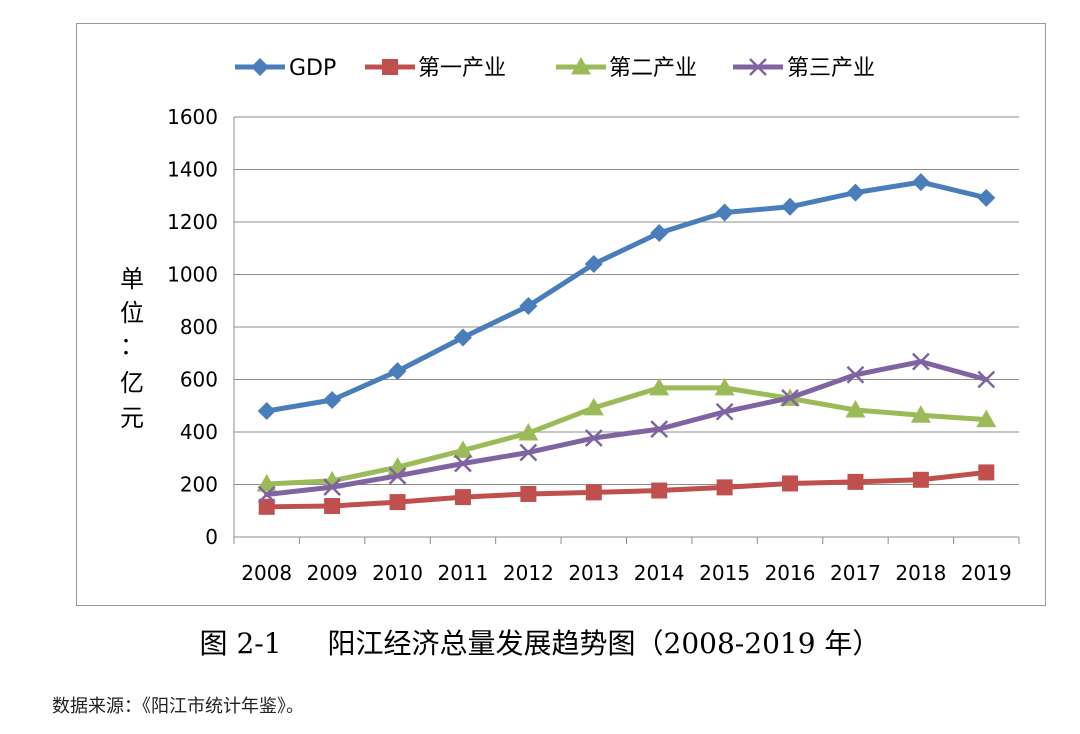 This screenshot has height=734, width=1080. Describe the element at coordinates (790, 573) in the screenshot. I see `x-tick-label: 2016` at that location.